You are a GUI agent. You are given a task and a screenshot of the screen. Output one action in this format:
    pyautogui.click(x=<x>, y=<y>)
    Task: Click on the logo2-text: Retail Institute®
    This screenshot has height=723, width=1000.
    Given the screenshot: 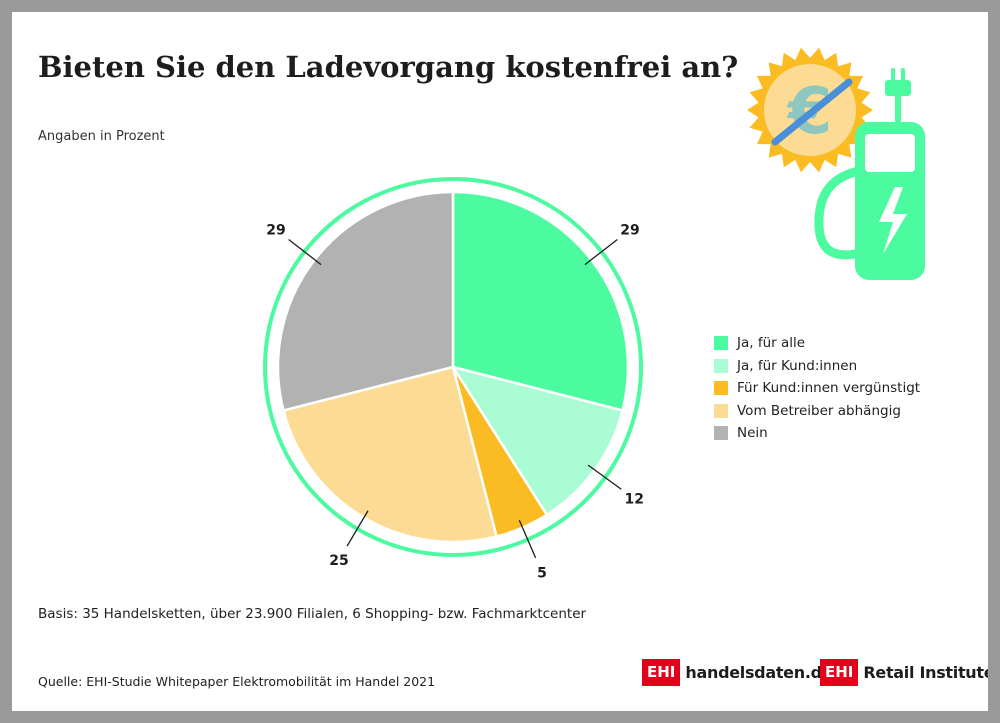 What is the action you would take?
    pyautogui.click(x=925, y=672)
    